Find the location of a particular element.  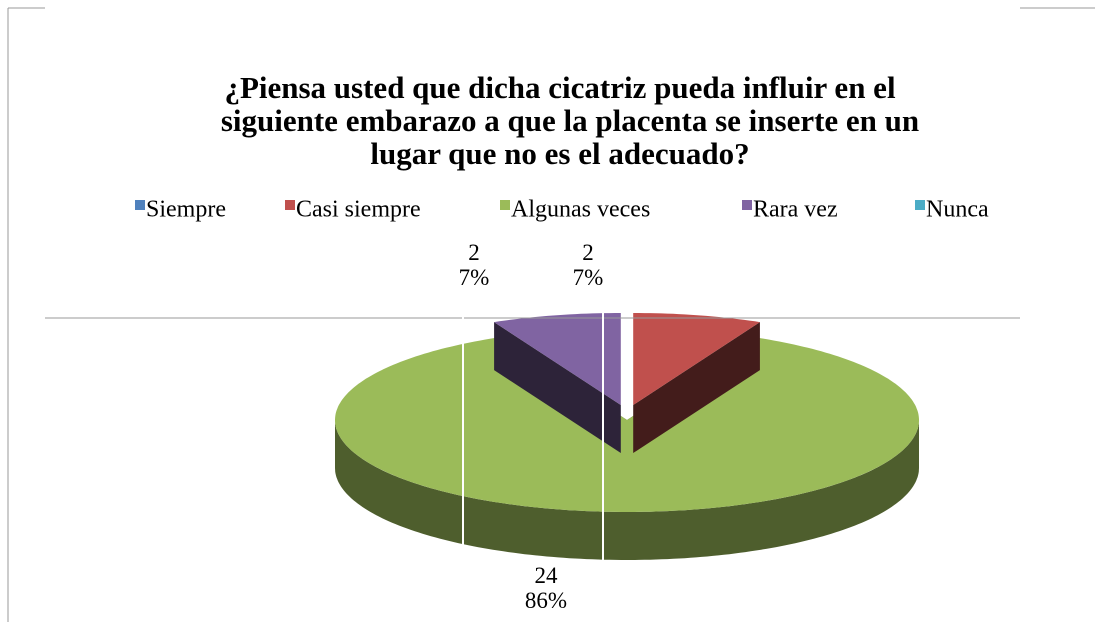

legend-label: Siempre is located at coordinates (186, 210).